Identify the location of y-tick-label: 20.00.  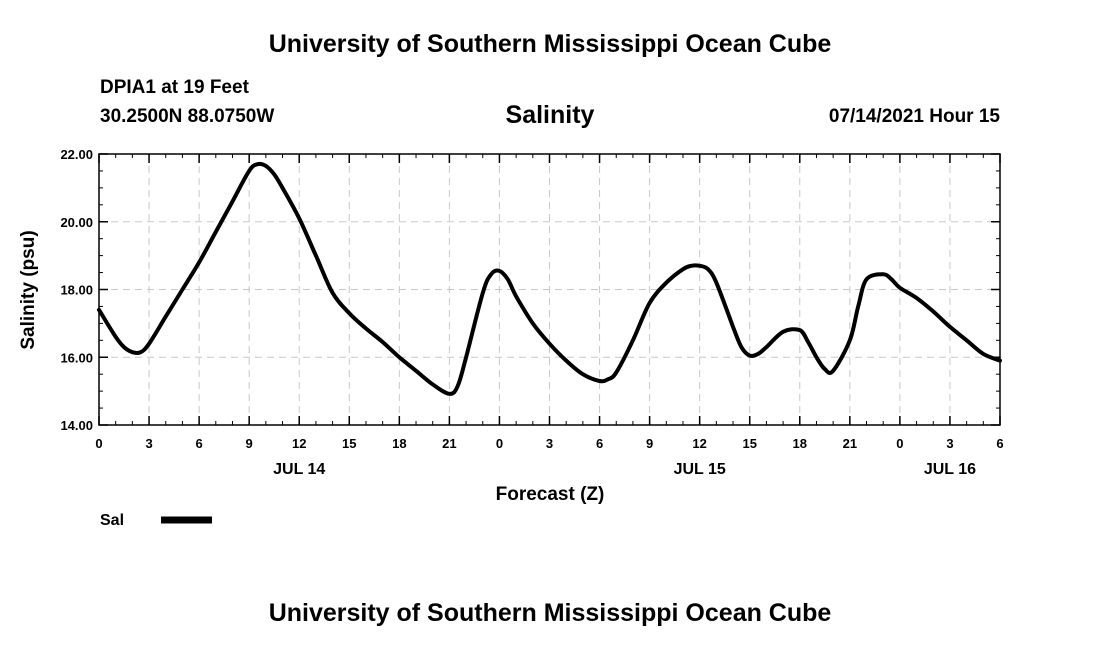
(76, 222).